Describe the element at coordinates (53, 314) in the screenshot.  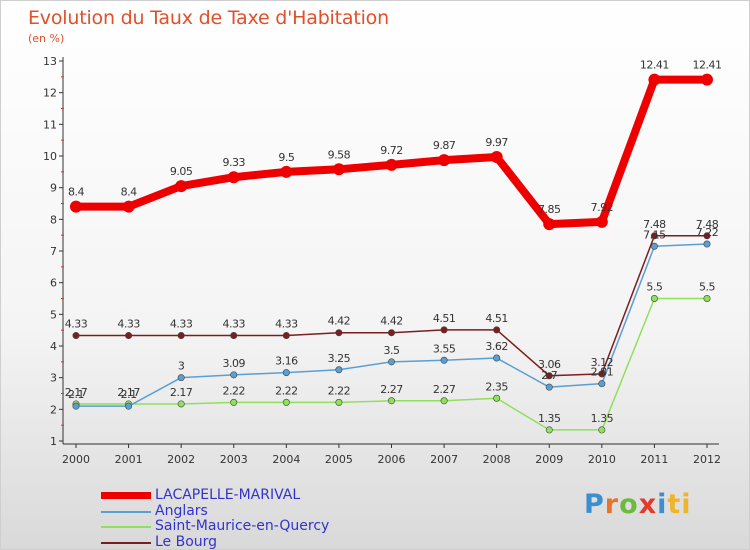
I see `y-tick-label: 5` at that location.